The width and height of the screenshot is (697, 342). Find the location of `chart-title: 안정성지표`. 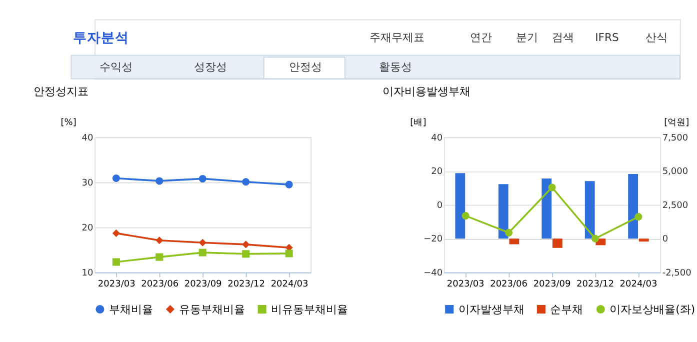

chart-title: 안정성지표 is located at coordinates (60, 91).